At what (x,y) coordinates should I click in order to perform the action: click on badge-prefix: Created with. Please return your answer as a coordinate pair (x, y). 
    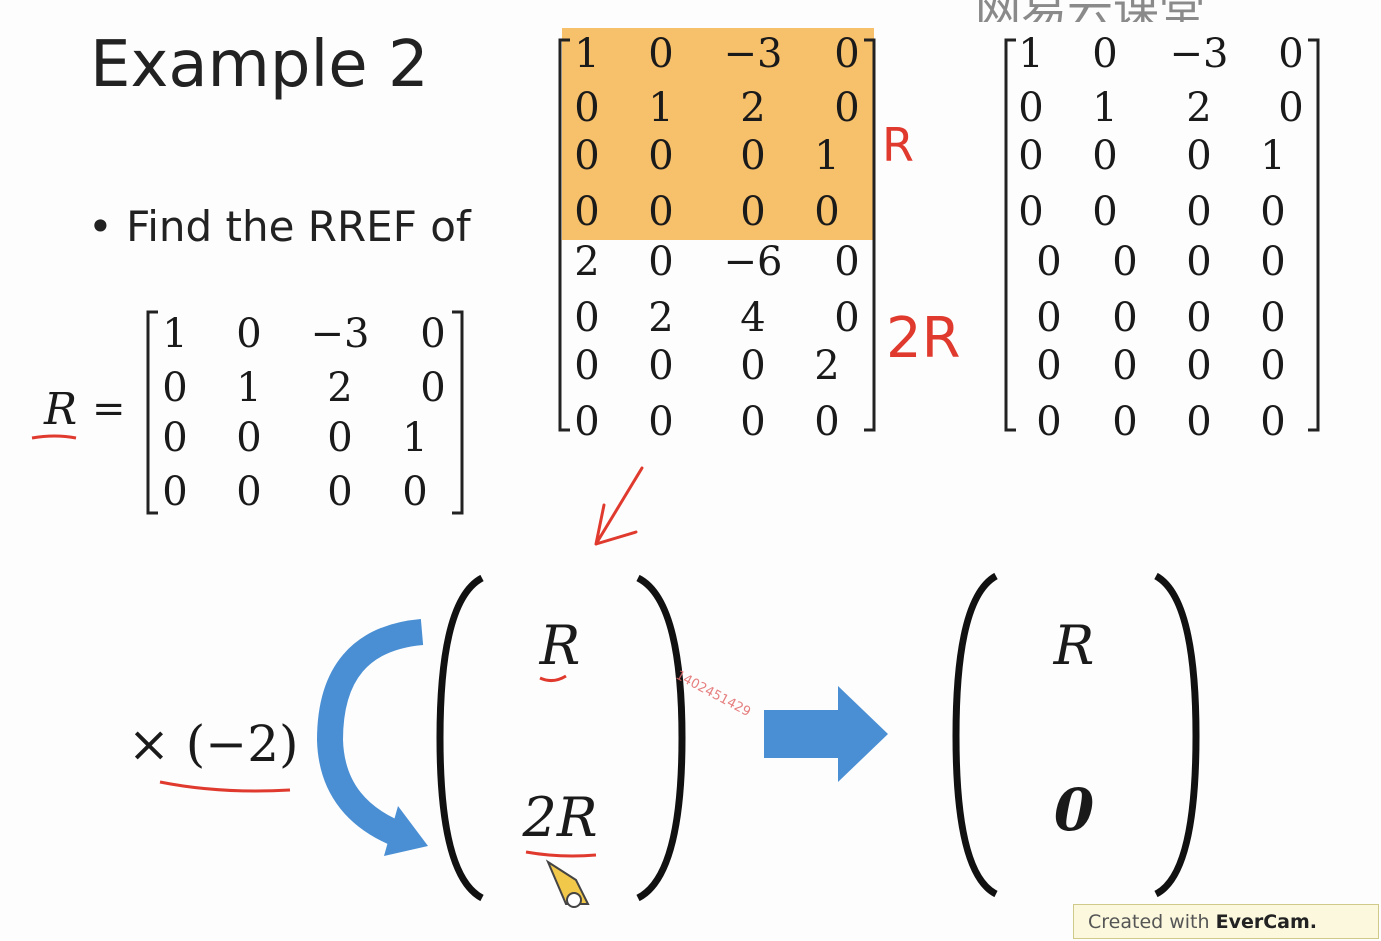
    Looking at the image, I should click on (1152, 922).